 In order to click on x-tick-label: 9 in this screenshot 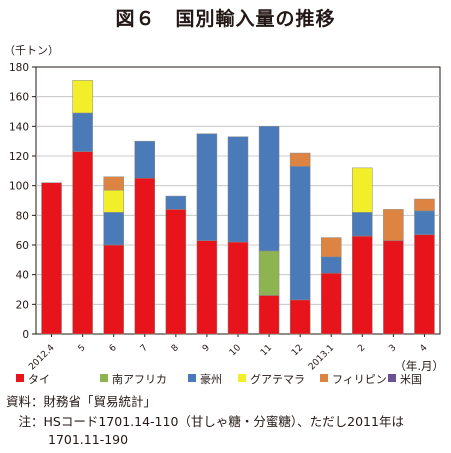, I will do `click(206, 348)`.